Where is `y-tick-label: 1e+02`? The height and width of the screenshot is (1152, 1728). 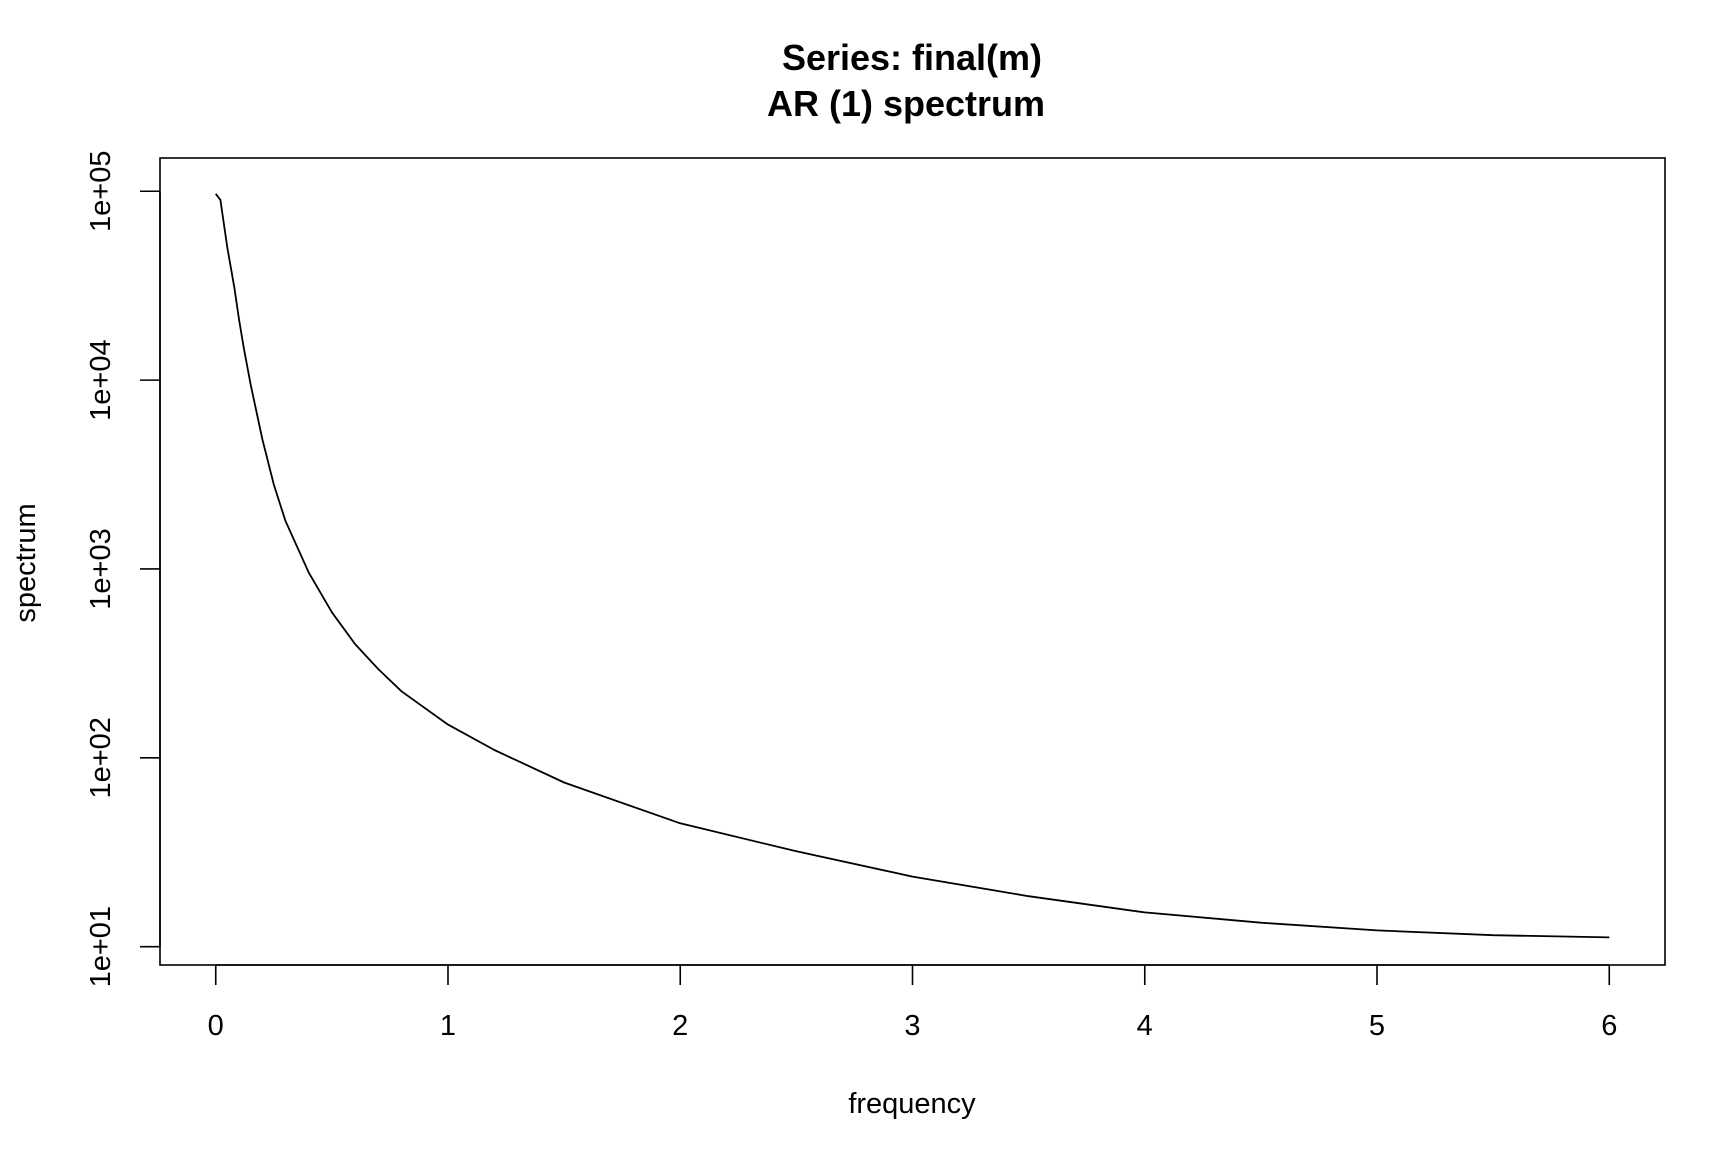
y-tick-label: 1e+02 is located at coordinates (101, 757).